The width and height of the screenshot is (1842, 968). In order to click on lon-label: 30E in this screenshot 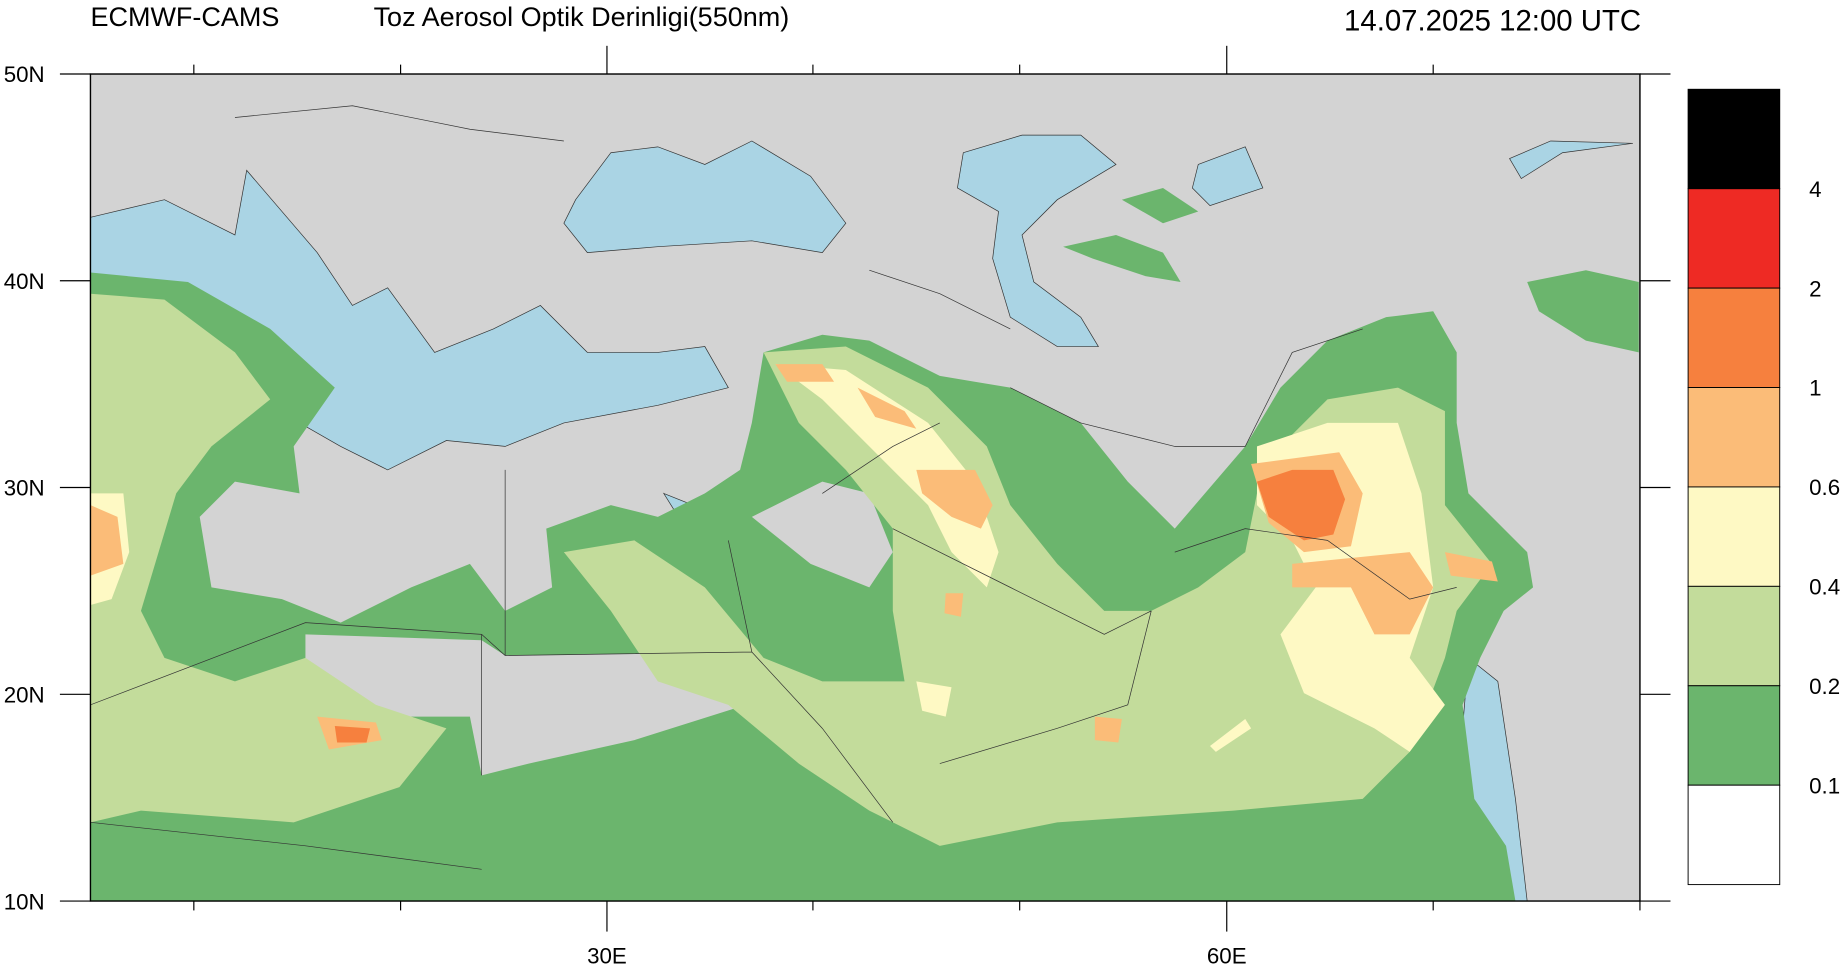, I will do `click(607, 955)`.